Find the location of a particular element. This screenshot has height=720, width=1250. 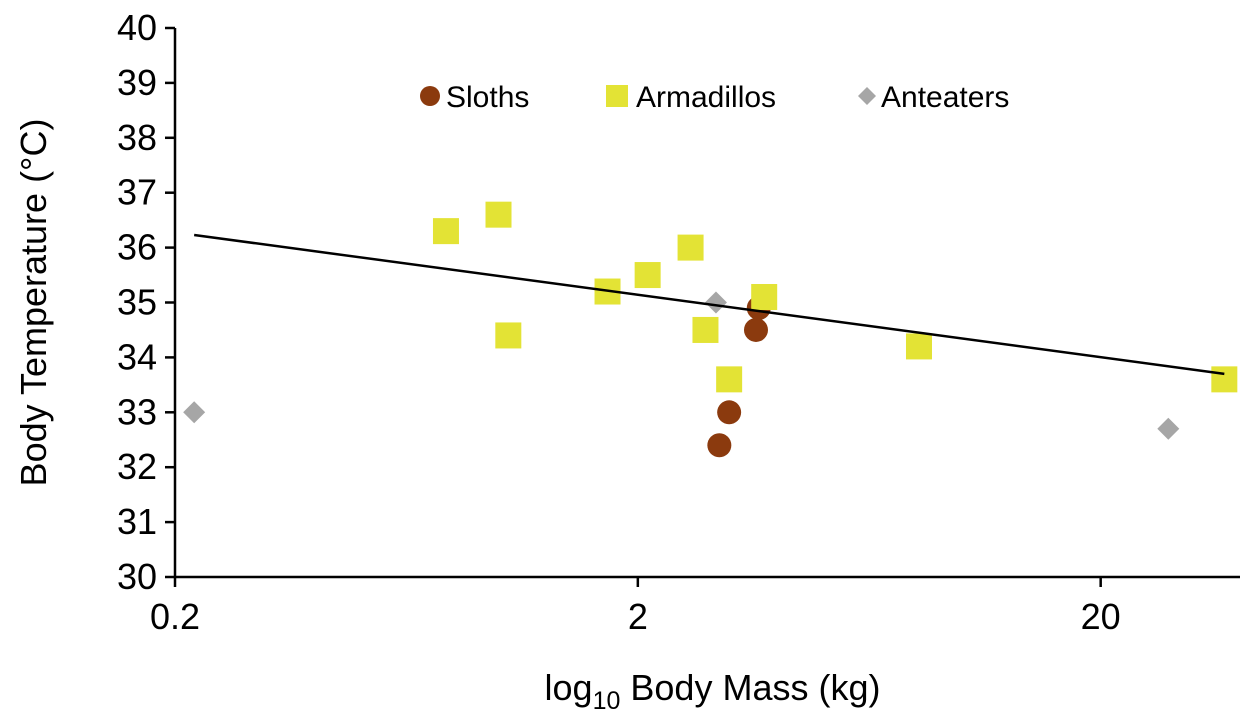

legend-marker-anteaters is located at coordinates (867, 96).